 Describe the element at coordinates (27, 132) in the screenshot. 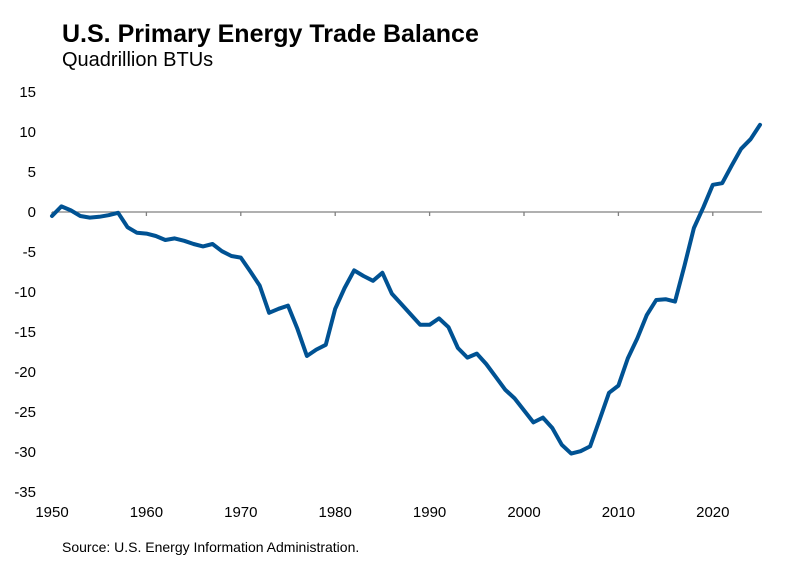

I see `y-tick-label: 10` at that location.